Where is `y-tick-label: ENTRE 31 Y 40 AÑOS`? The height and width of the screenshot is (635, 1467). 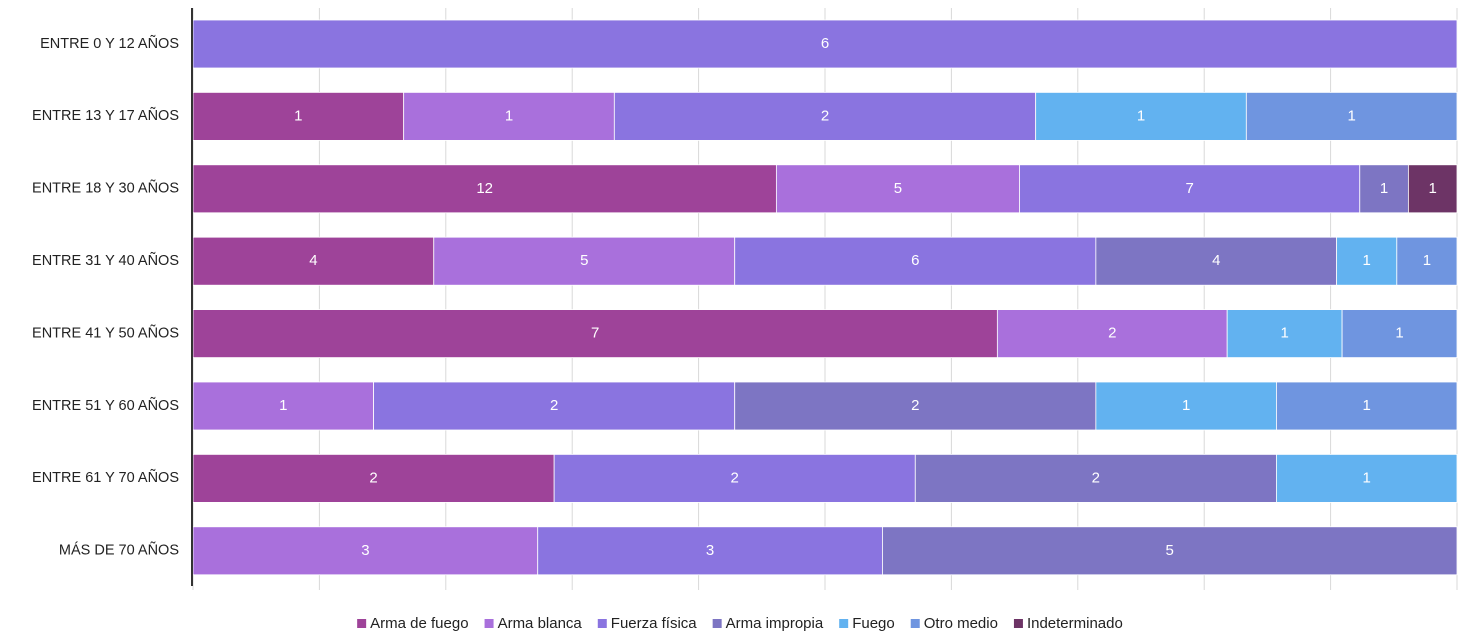 y-tick-label: ENTRE 31 Y 40 AÑOS is located at coordinates (105, 260).